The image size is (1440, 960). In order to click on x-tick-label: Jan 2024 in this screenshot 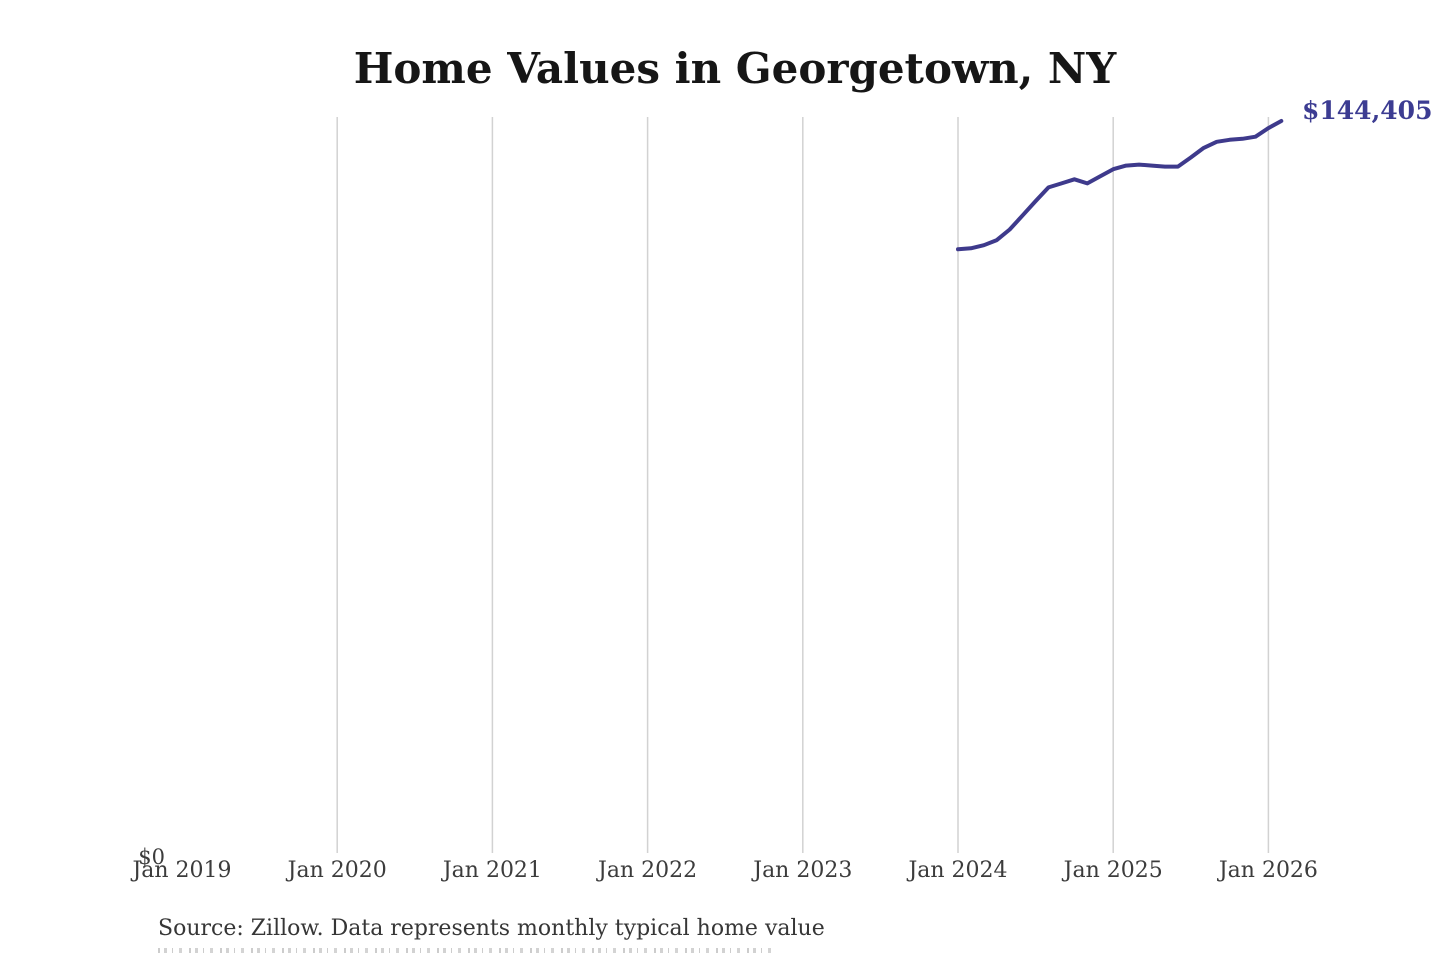, I will do `click(958, 870)`.